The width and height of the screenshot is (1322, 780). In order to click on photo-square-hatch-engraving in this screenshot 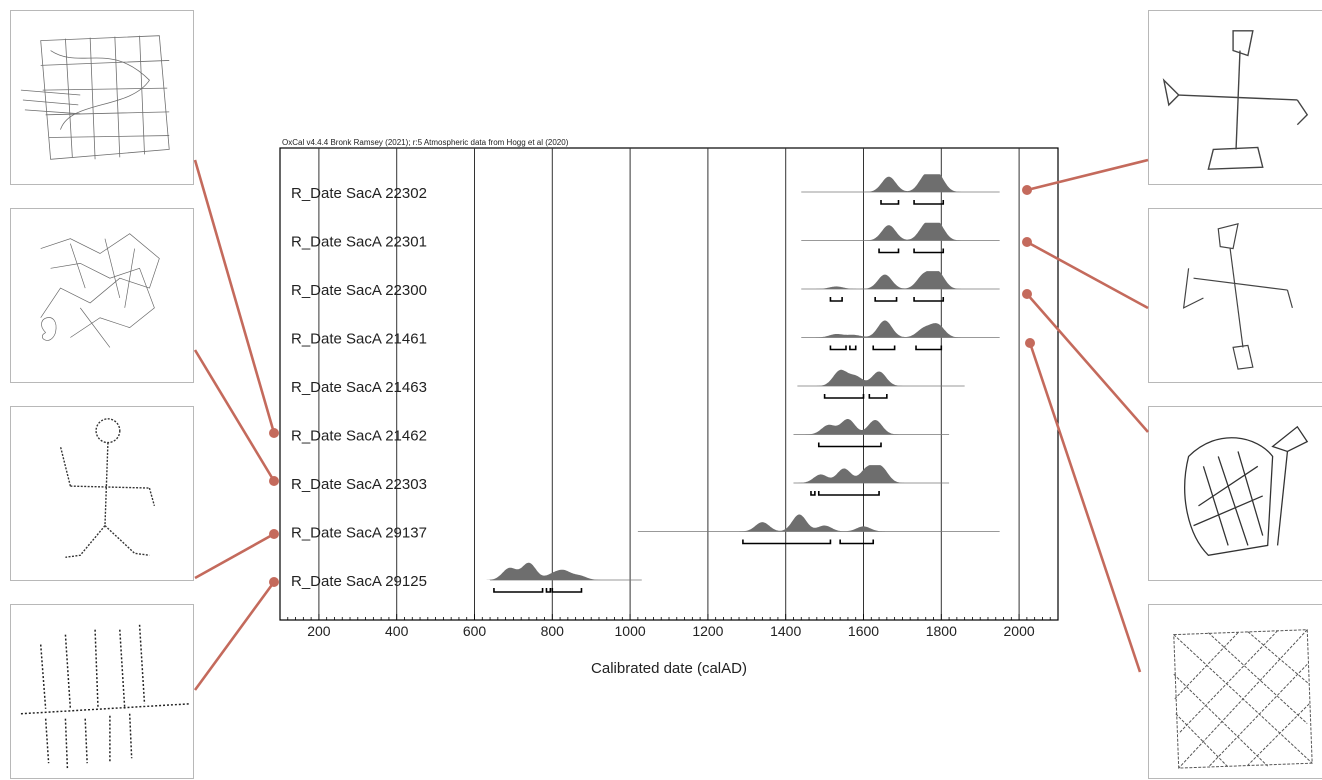, I will do `click(1235, 691)`.